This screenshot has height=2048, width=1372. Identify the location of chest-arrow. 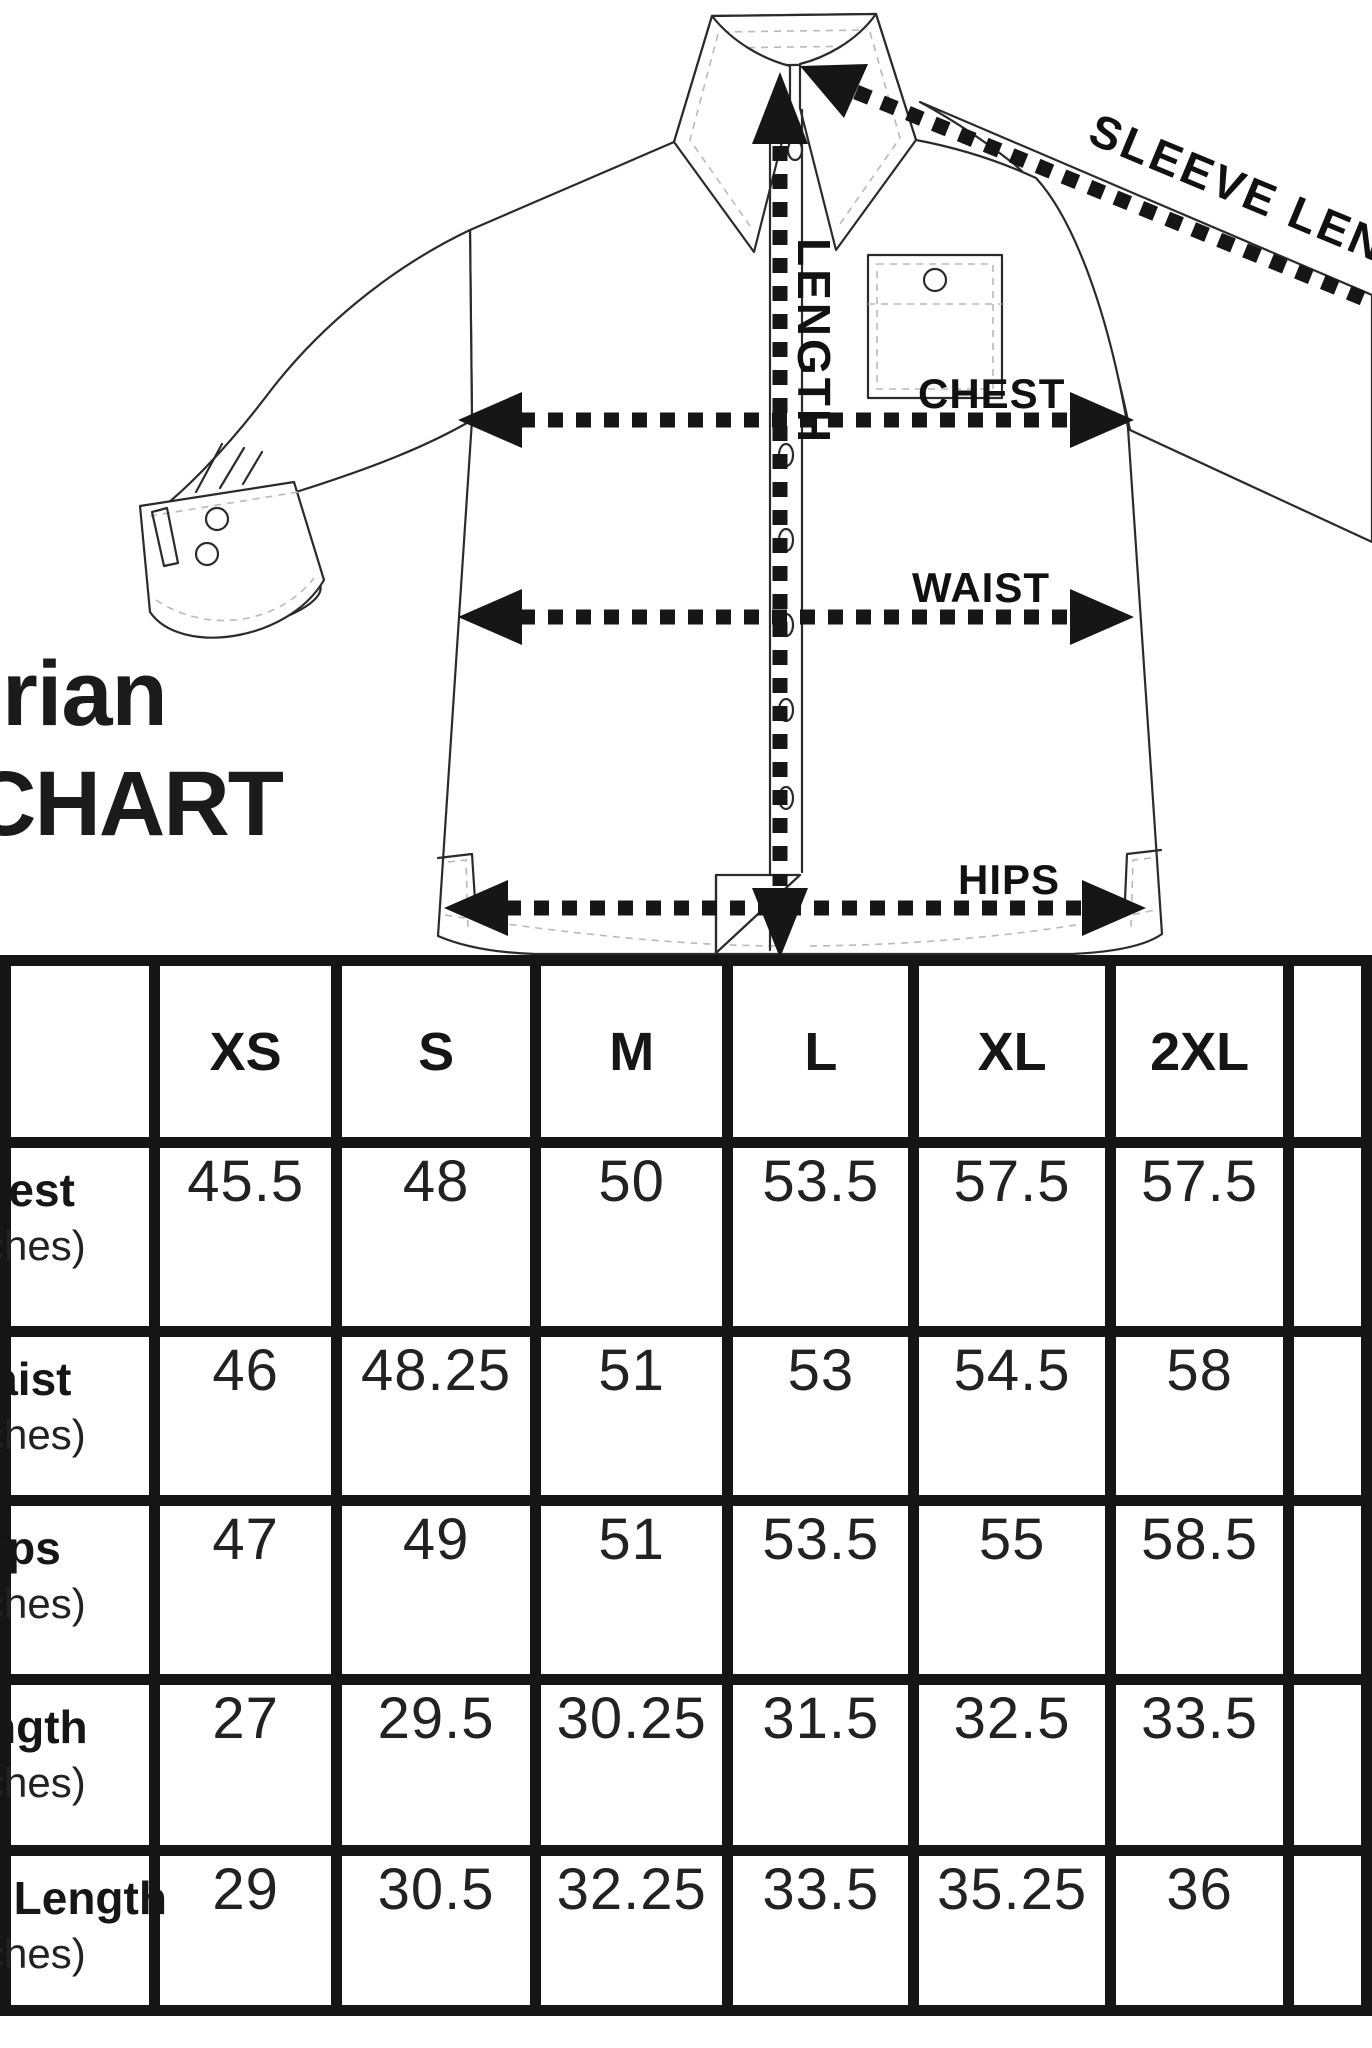
(796, 420).